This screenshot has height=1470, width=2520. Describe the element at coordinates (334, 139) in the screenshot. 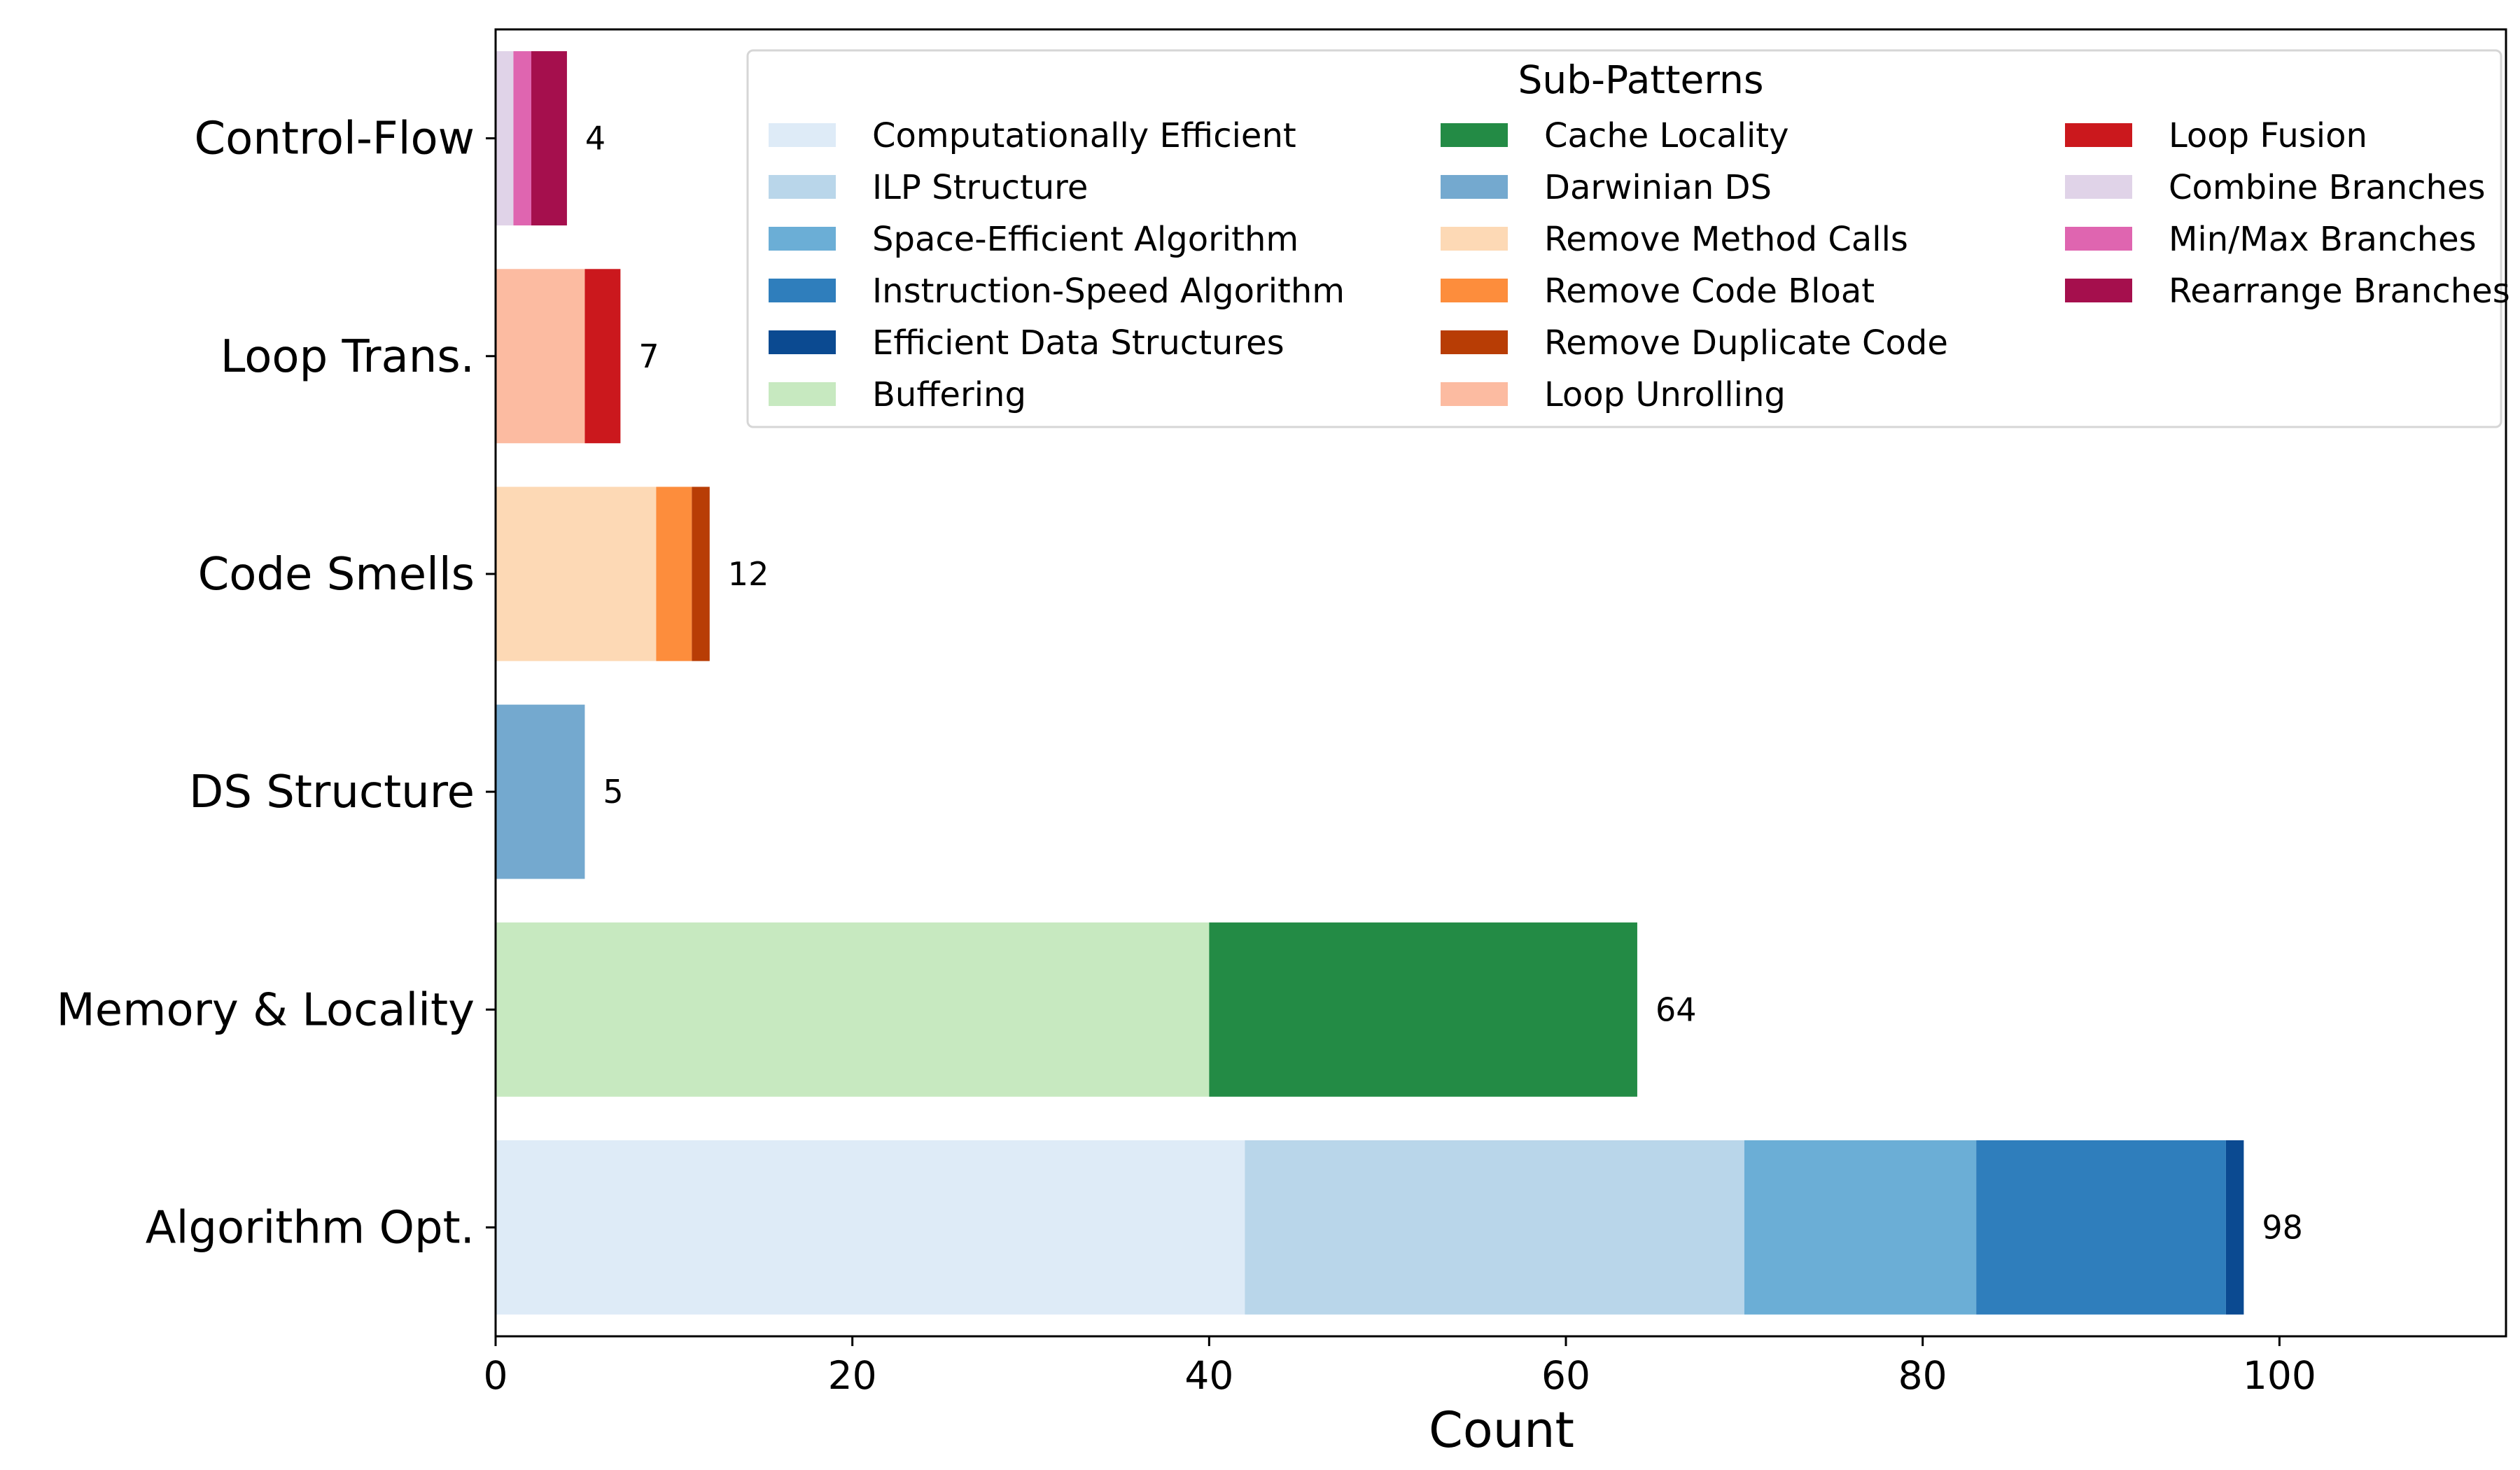

I see `y-tick-label: Control-Flow` at that location.